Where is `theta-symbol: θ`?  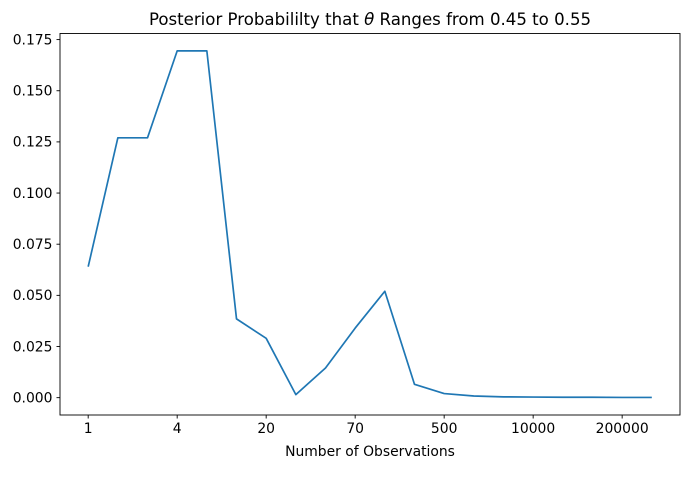
theta-symbol: θ is located at coordinates (369, 19).